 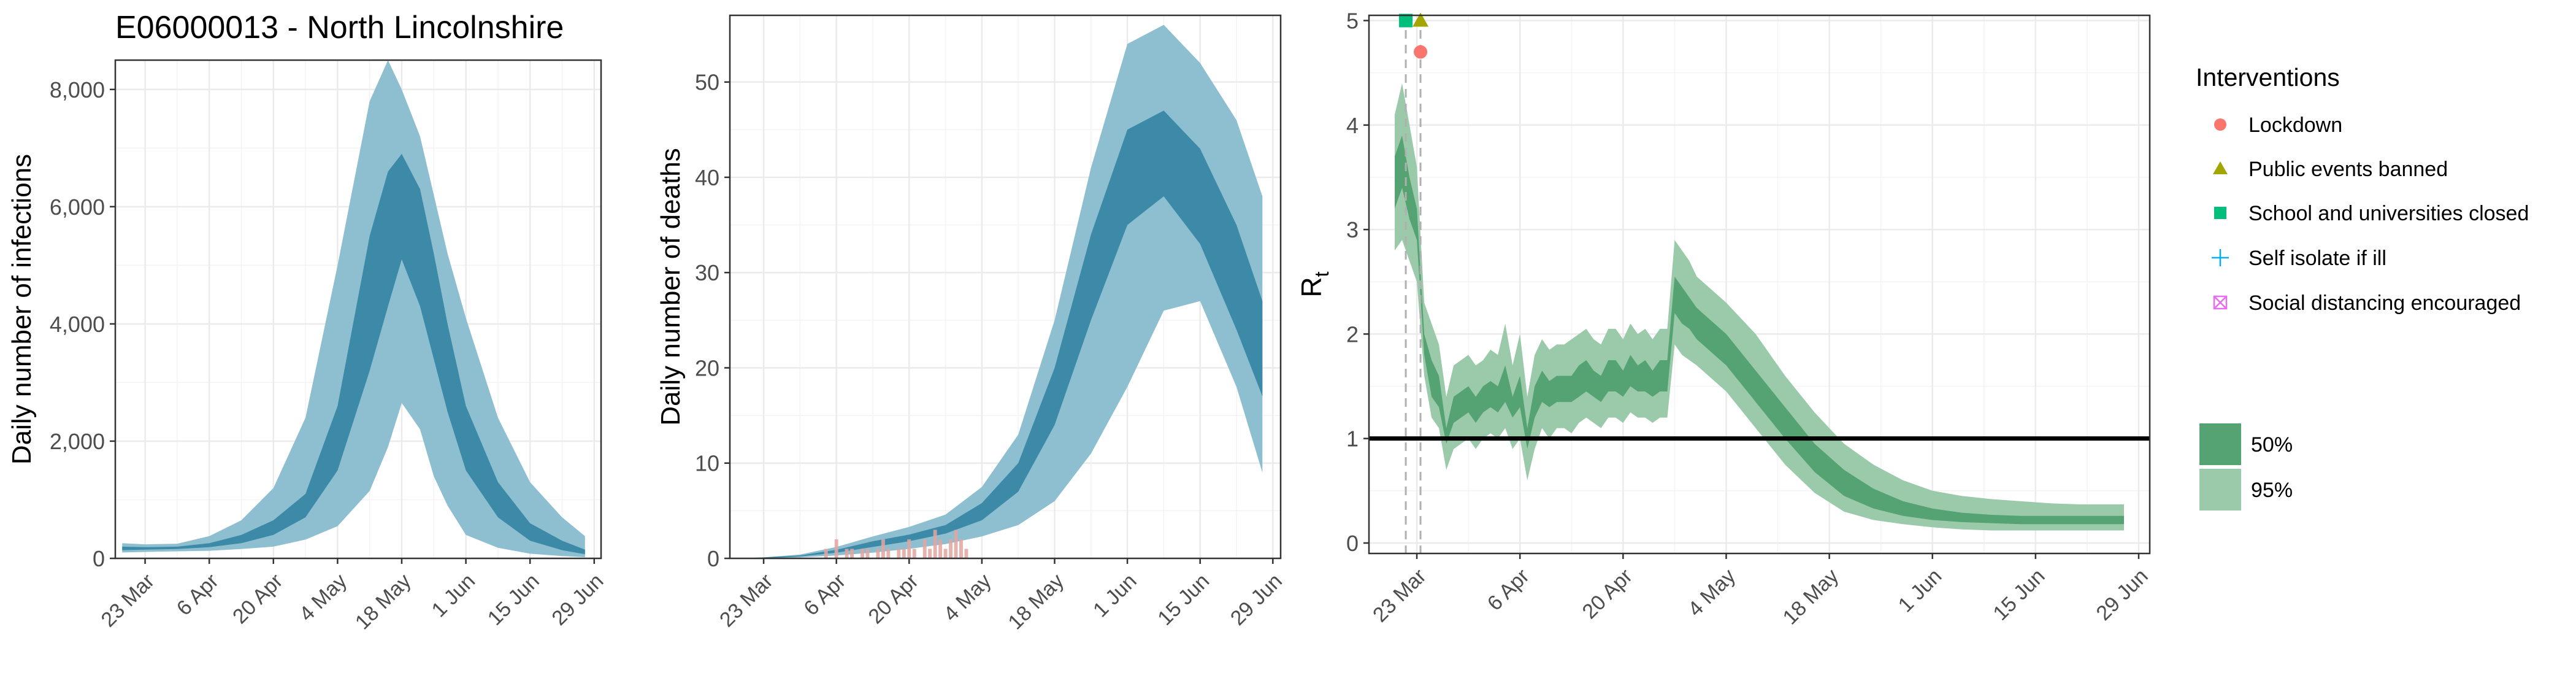 What do you see at coordinates (77, 207) in the screenshot?
I see `y-tick-label: 6,000` at bounding box center [77, 207].